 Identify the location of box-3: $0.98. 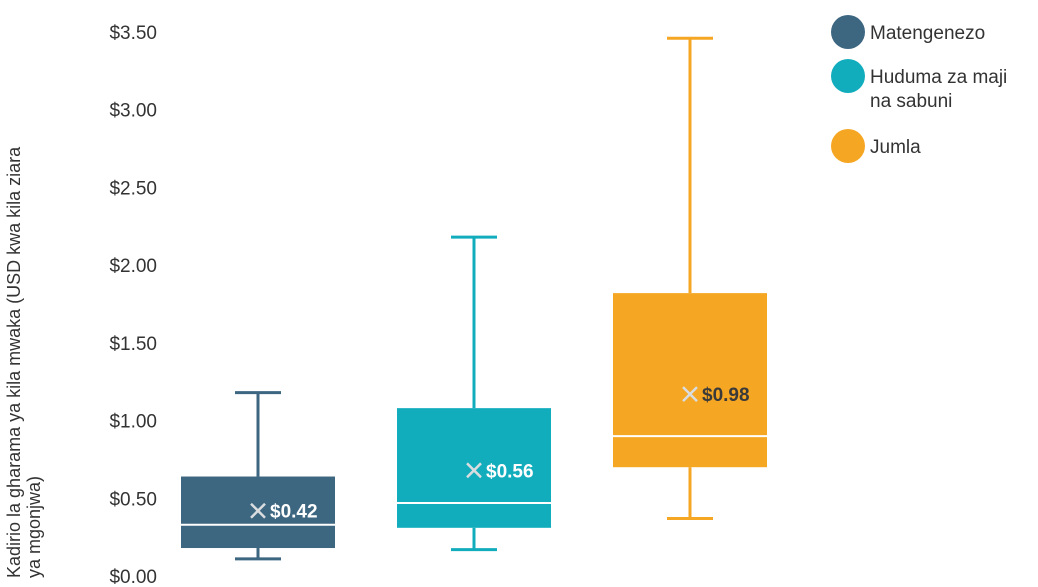
(690, 278).